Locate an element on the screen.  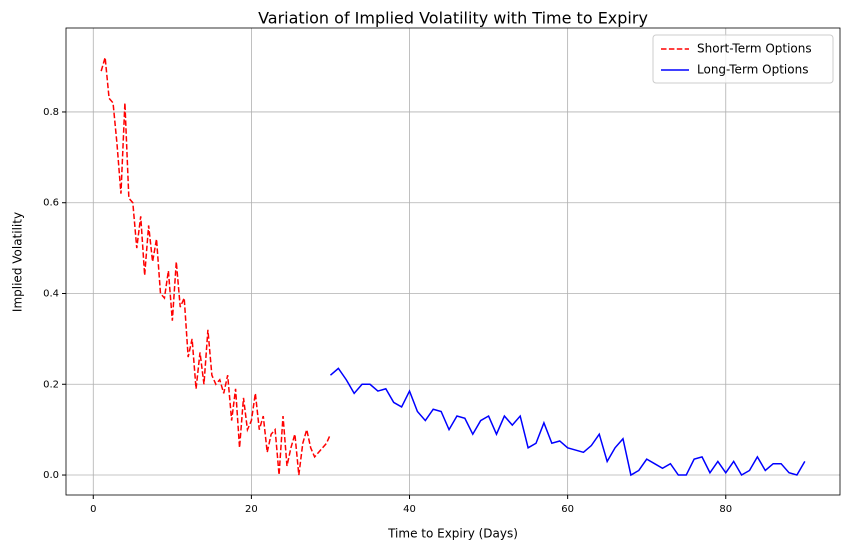
y-tick-label: 0.4 is located at coordinates (51, 293).